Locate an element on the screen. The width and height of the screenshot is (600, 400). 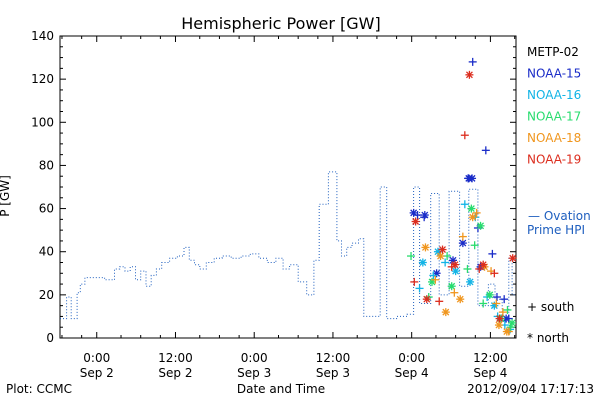
x-axis-label: Date and Time is located at coordinates (281, 389).